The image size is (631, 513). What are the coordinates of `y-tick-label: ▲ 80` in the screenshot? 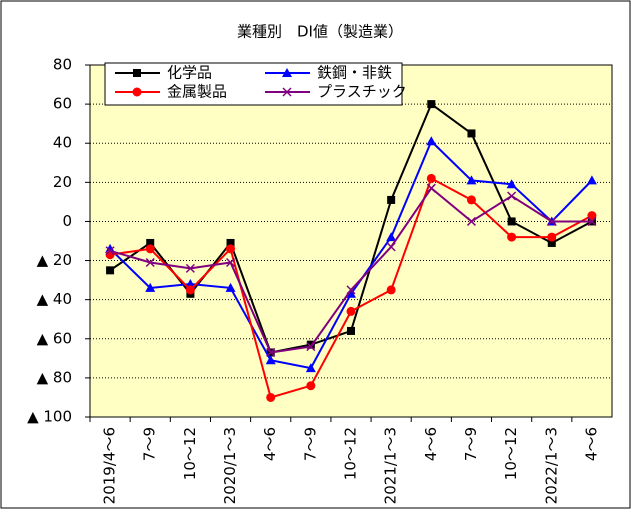 It's located at (54, 377).